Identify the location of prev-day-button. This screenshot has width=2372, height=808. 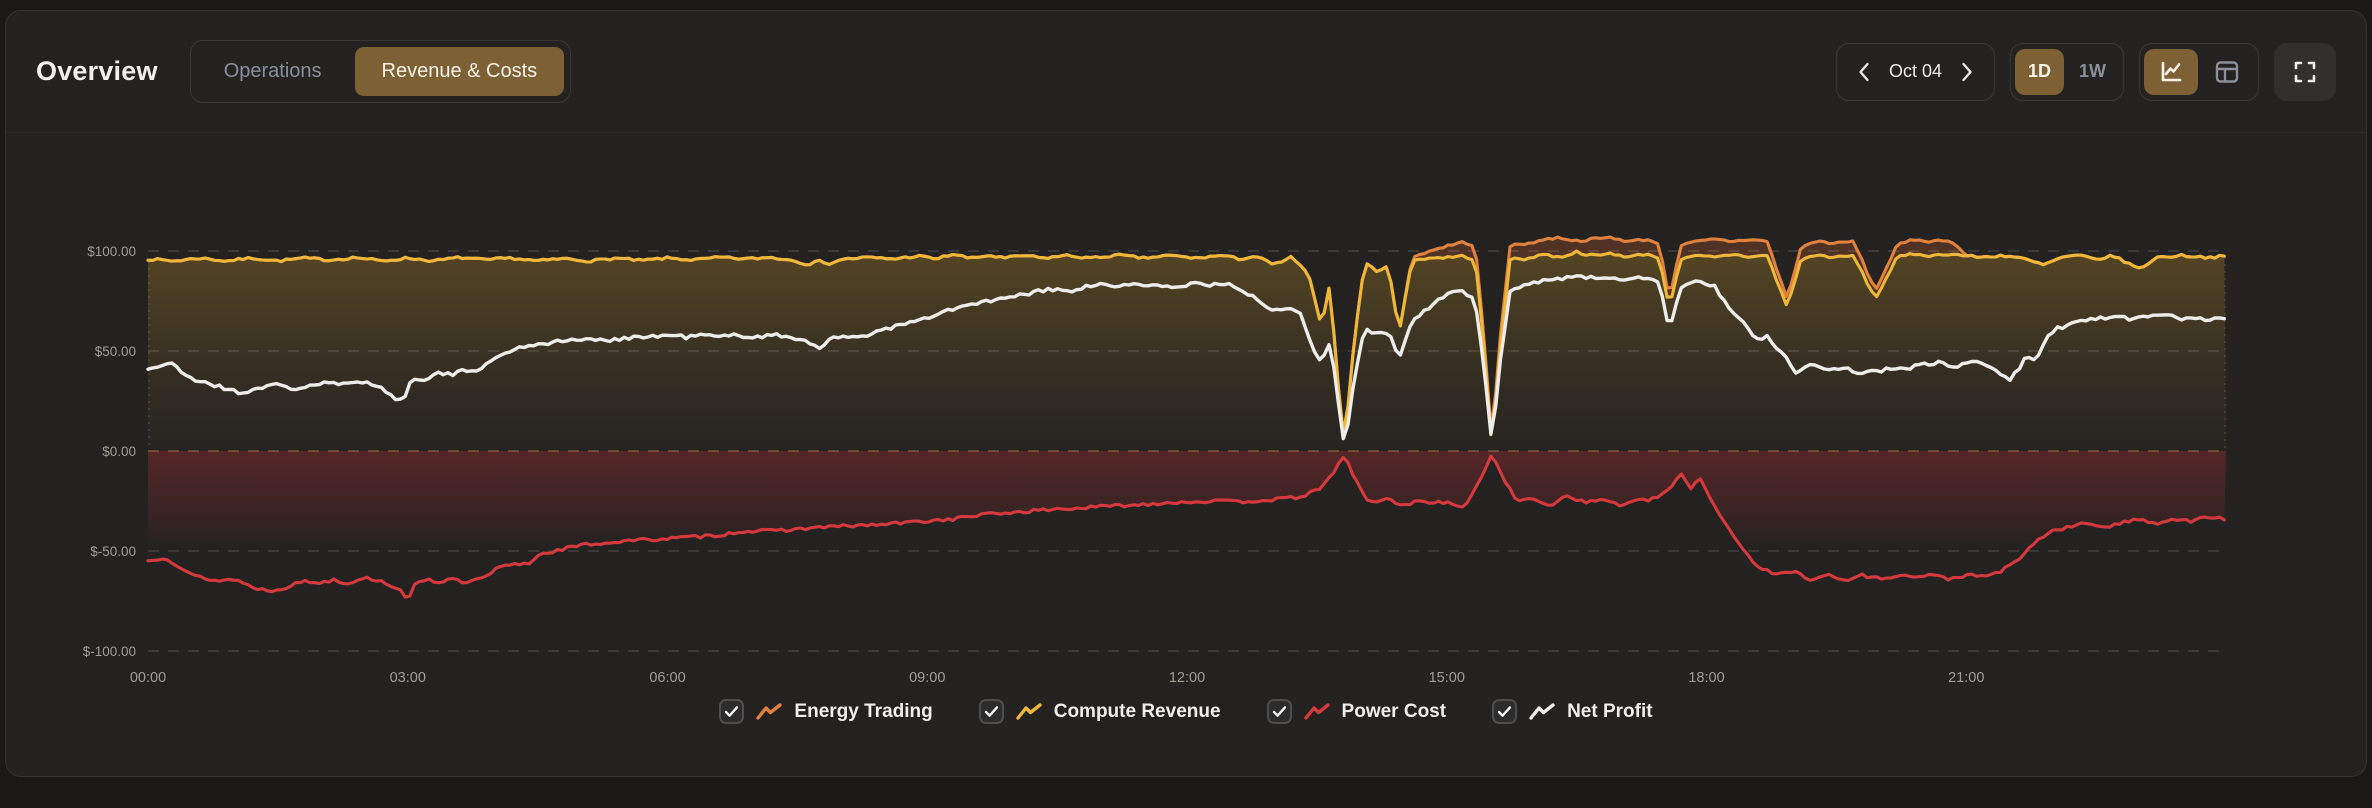
(1864, 72).